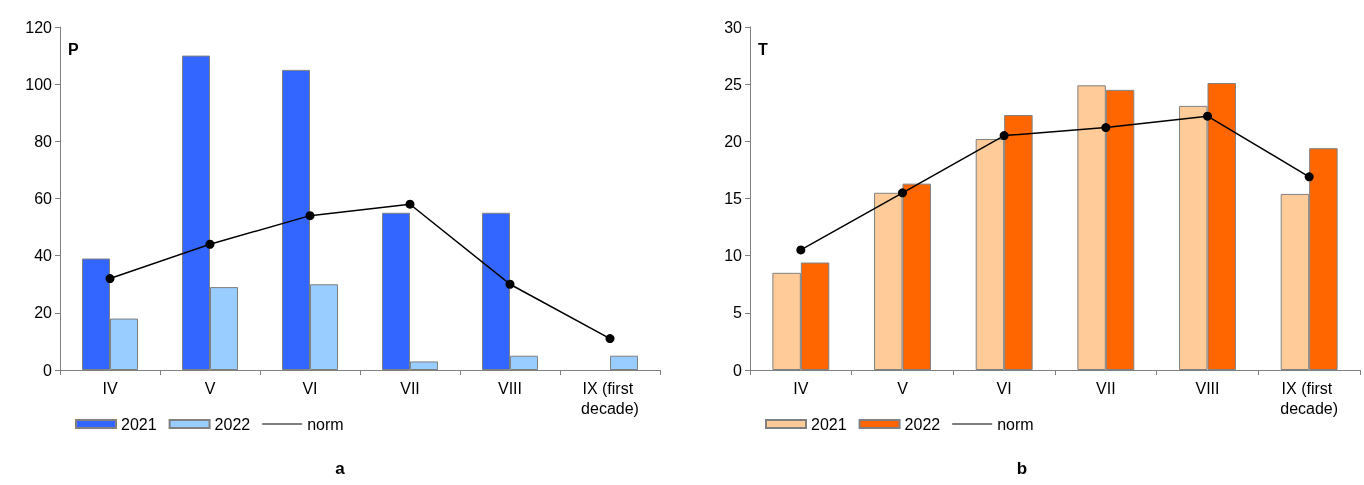 This screenshot has height=485, width=1364. Describe the element at coordinates (39, 27) in the screenshot. I see `y-tick-label: 120` at that location.